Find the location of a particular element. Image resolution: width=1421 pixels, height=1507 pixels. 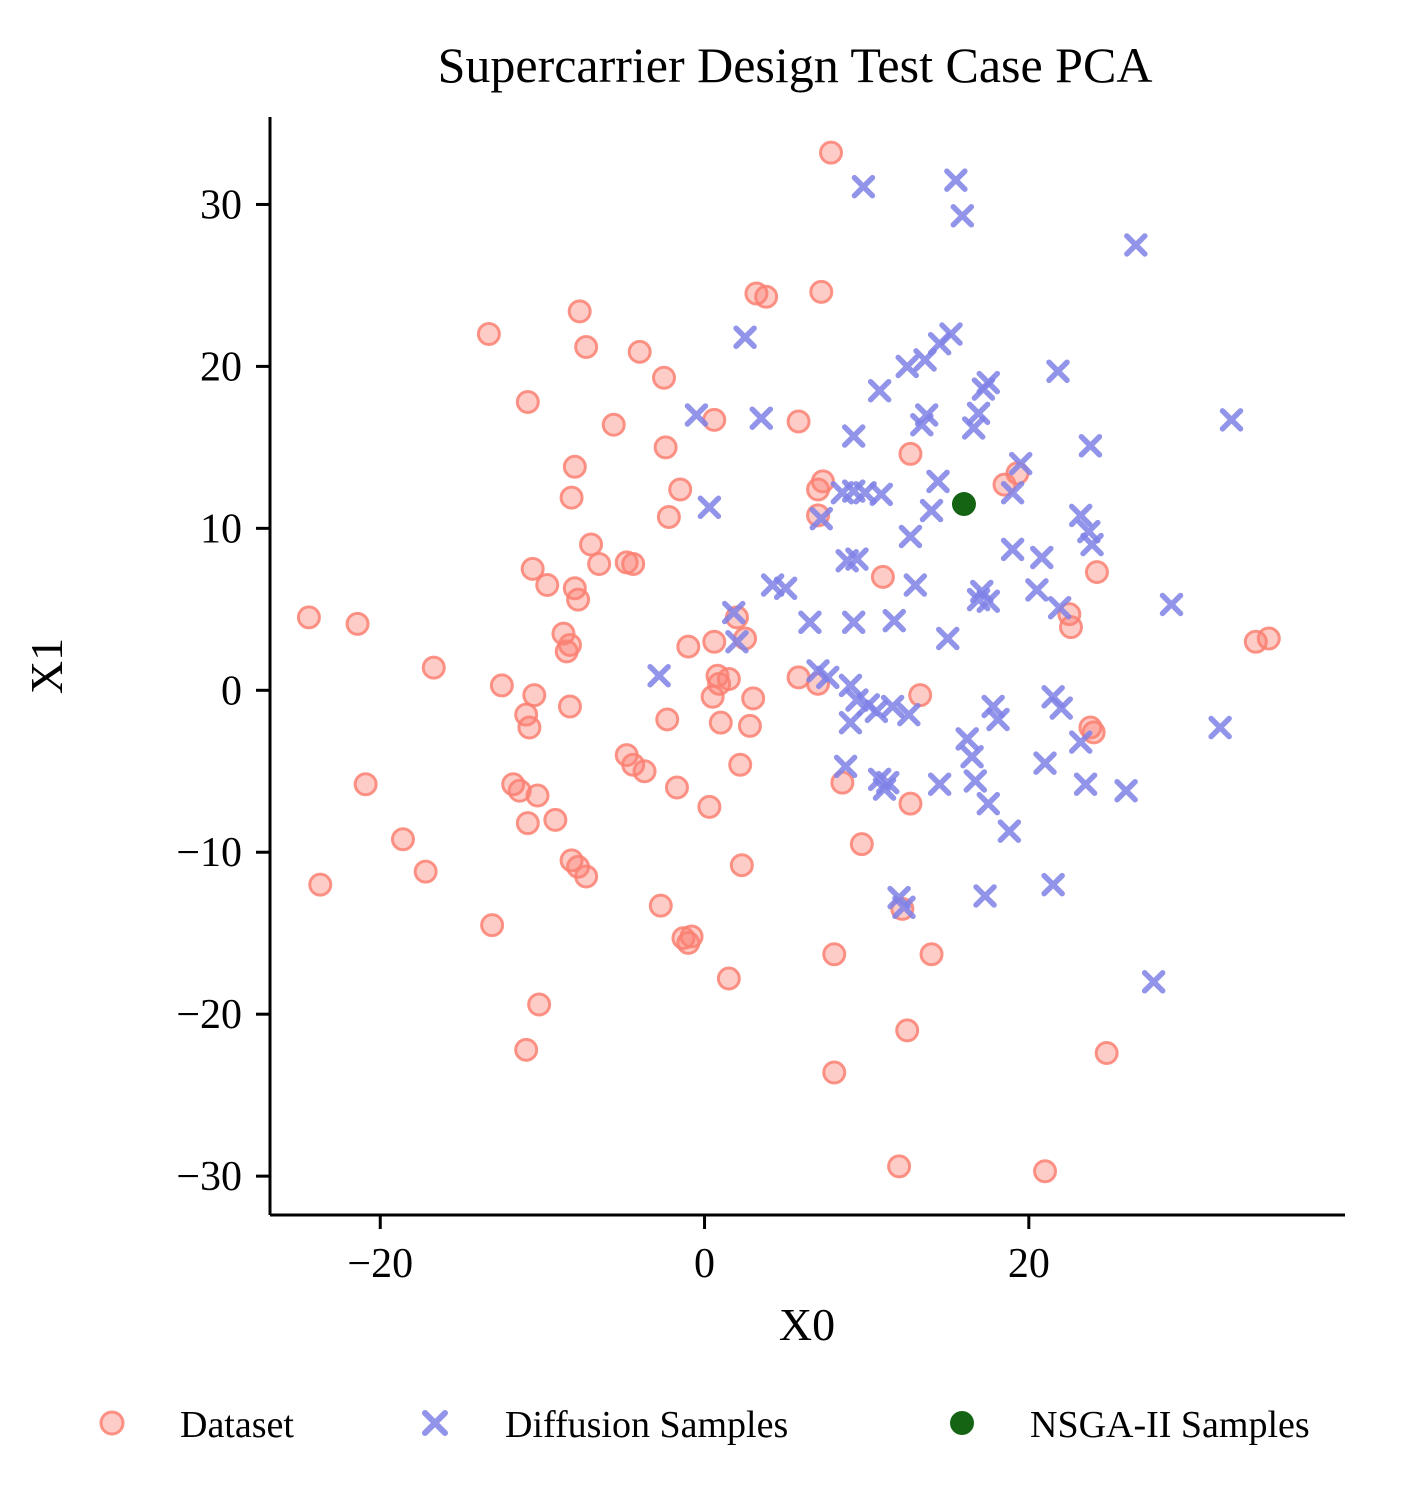

y-tick-label: −20 is located at coordinates (209, 1015).